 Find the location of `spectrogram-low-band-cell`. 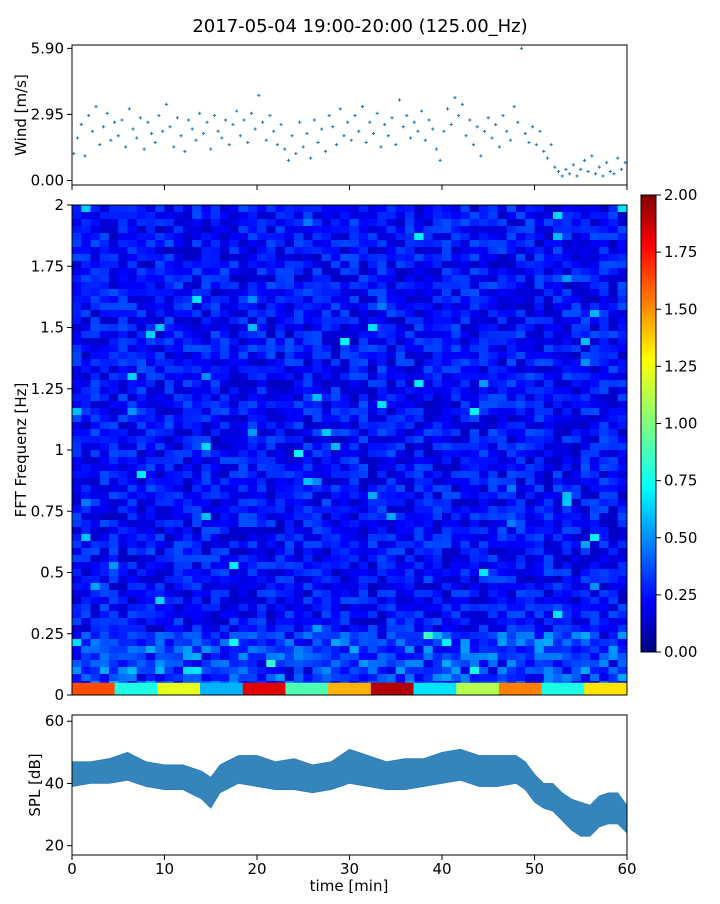

spectrogram-low-band-cell is located at coordinates (606, 688).